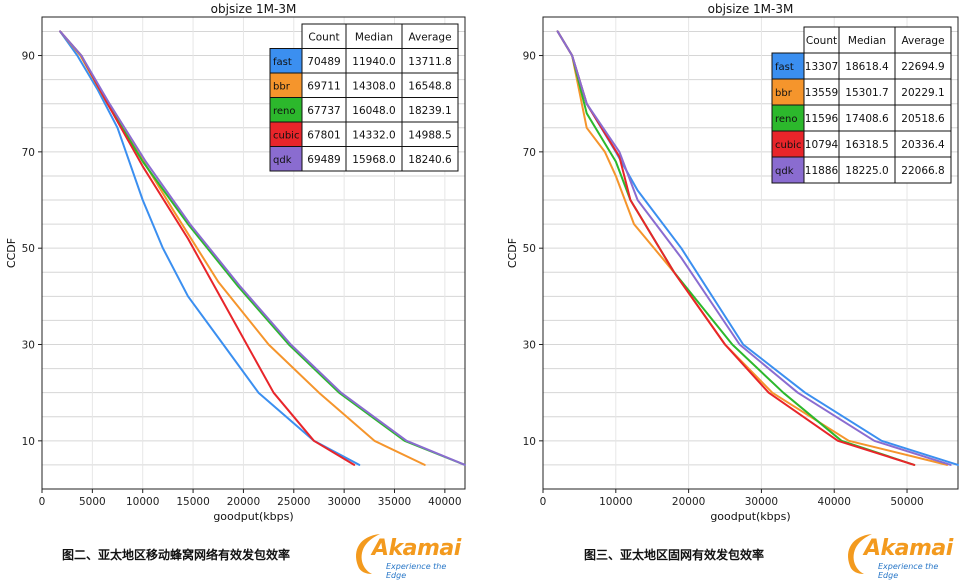 This screenshot has width=975, height=582. I want to click on table-cell-value: 13559, so click(821, 93).